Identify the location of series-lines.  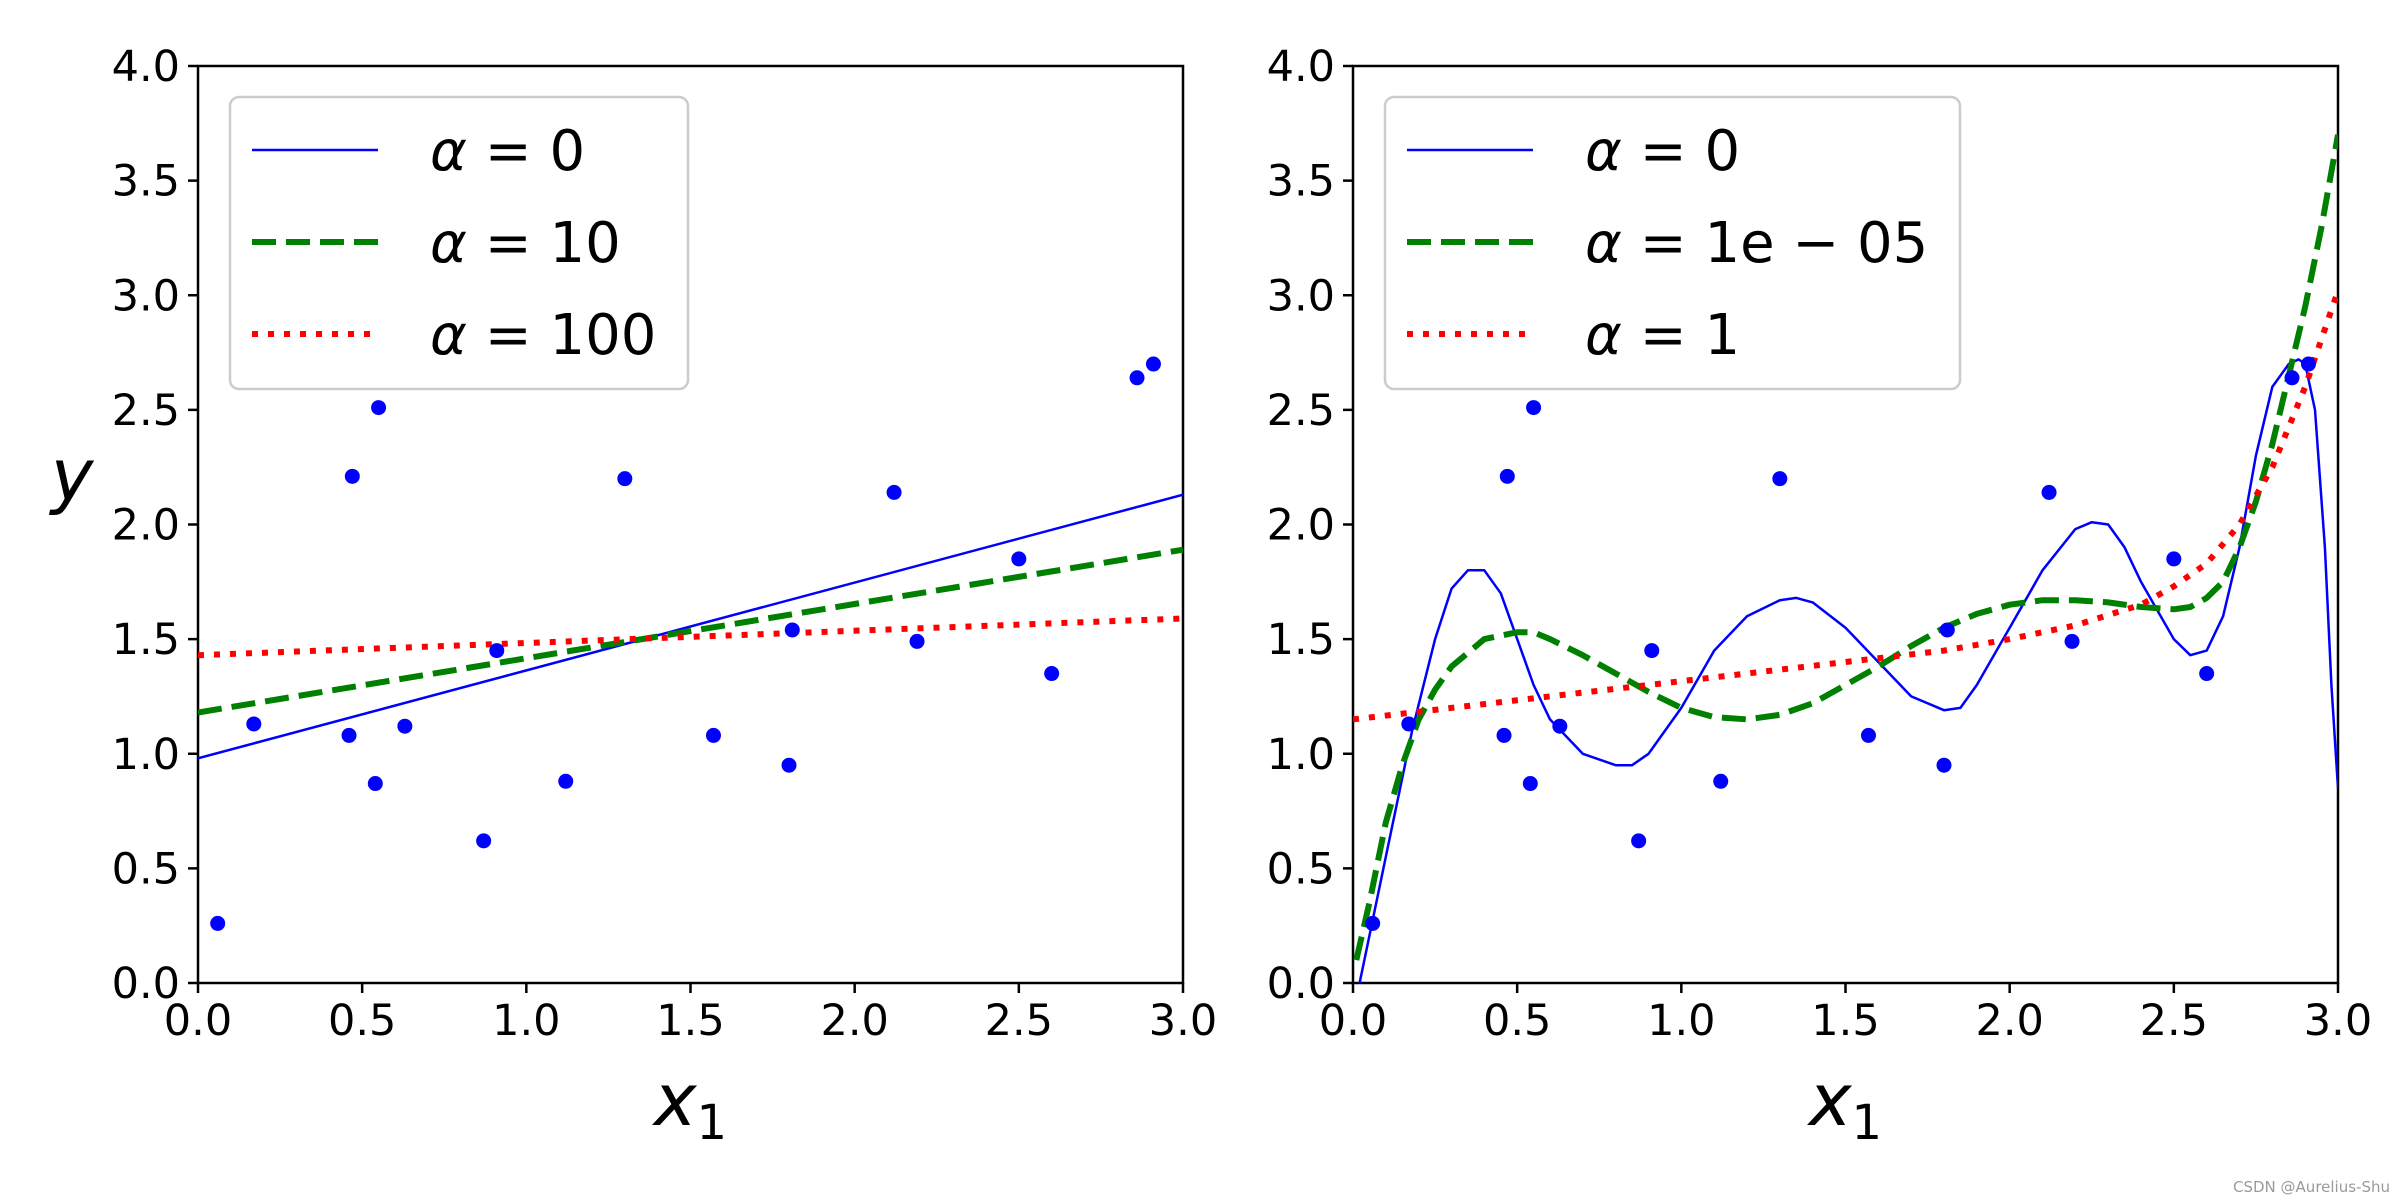
(690, 626).